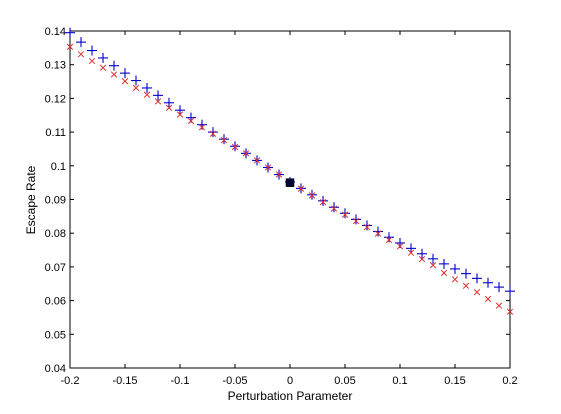 This screenshot has width=561, height=414. I want to click on x-tick-label: 0.1, so click(399, 381).